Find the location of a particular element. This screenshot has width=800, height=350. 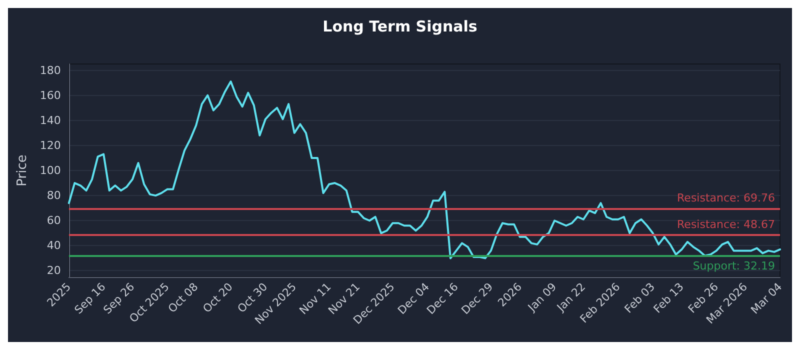

x-tick-label: Dec 29 is located at coordinates (477, 298).